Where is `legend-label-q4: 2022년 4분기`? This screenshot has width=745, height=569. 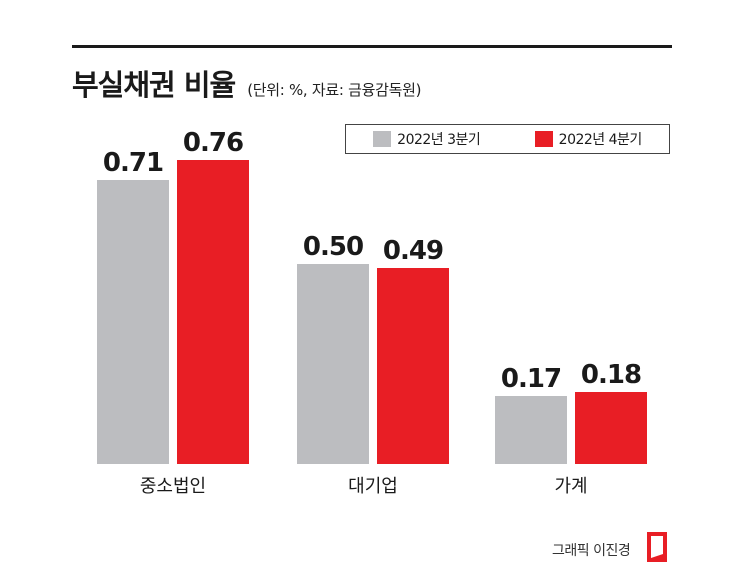 legend-label-q4: 2022년 4분기 is located at coordinates (600, 140).